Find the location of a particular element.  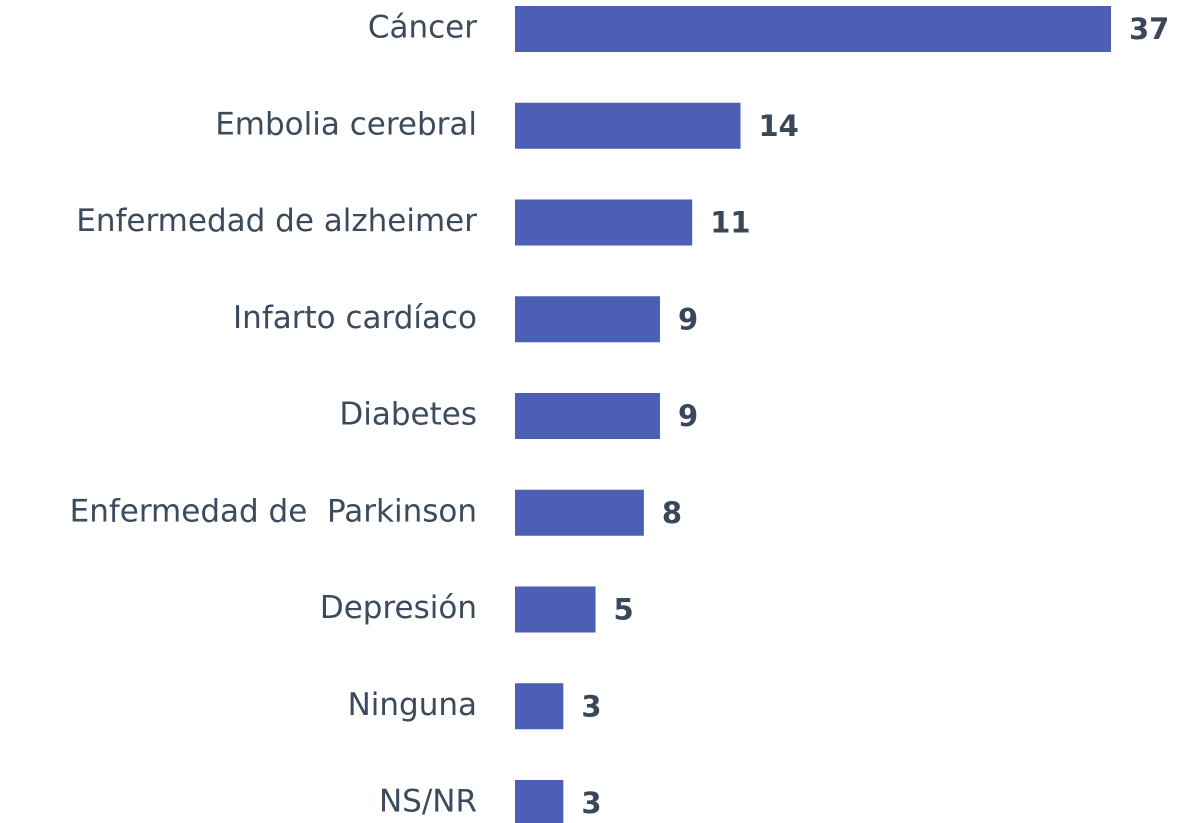

value-label: 37 is located at coordinates (1149, 29).